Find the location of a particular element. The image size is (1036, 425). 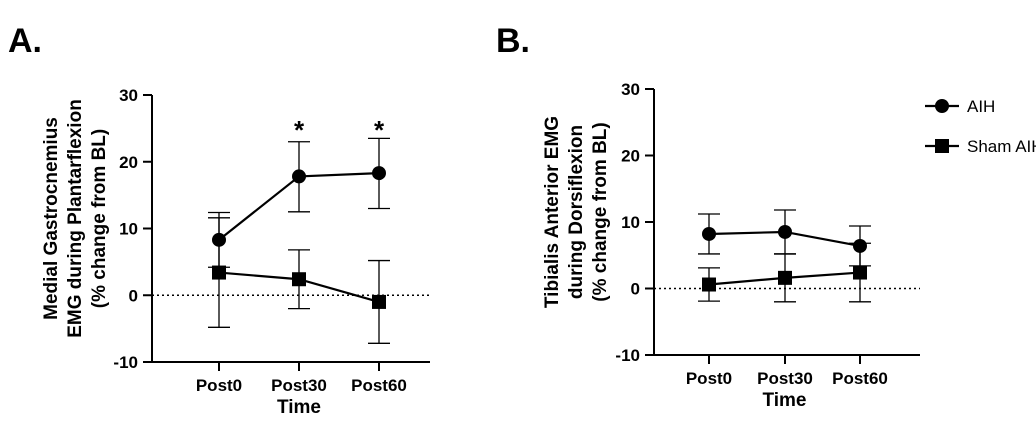

y-axis-title-line: Medial Gastrocnemius is located at coordinates (51, 218).